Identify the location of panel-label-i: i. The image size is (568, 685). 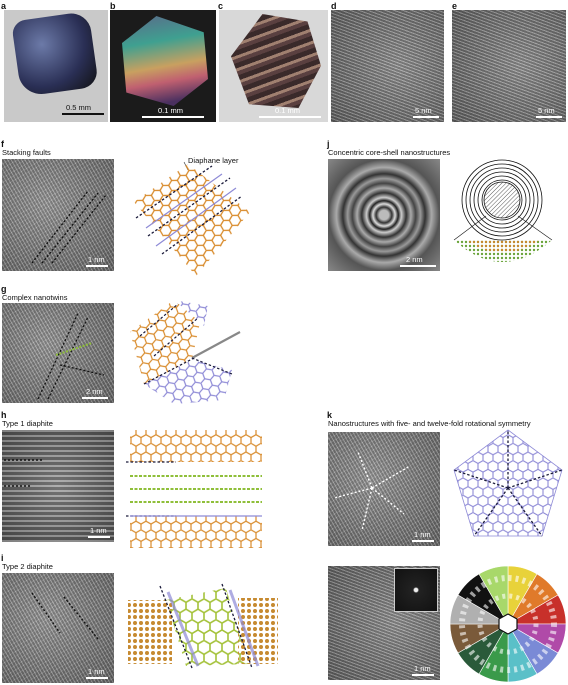
(2, 558).